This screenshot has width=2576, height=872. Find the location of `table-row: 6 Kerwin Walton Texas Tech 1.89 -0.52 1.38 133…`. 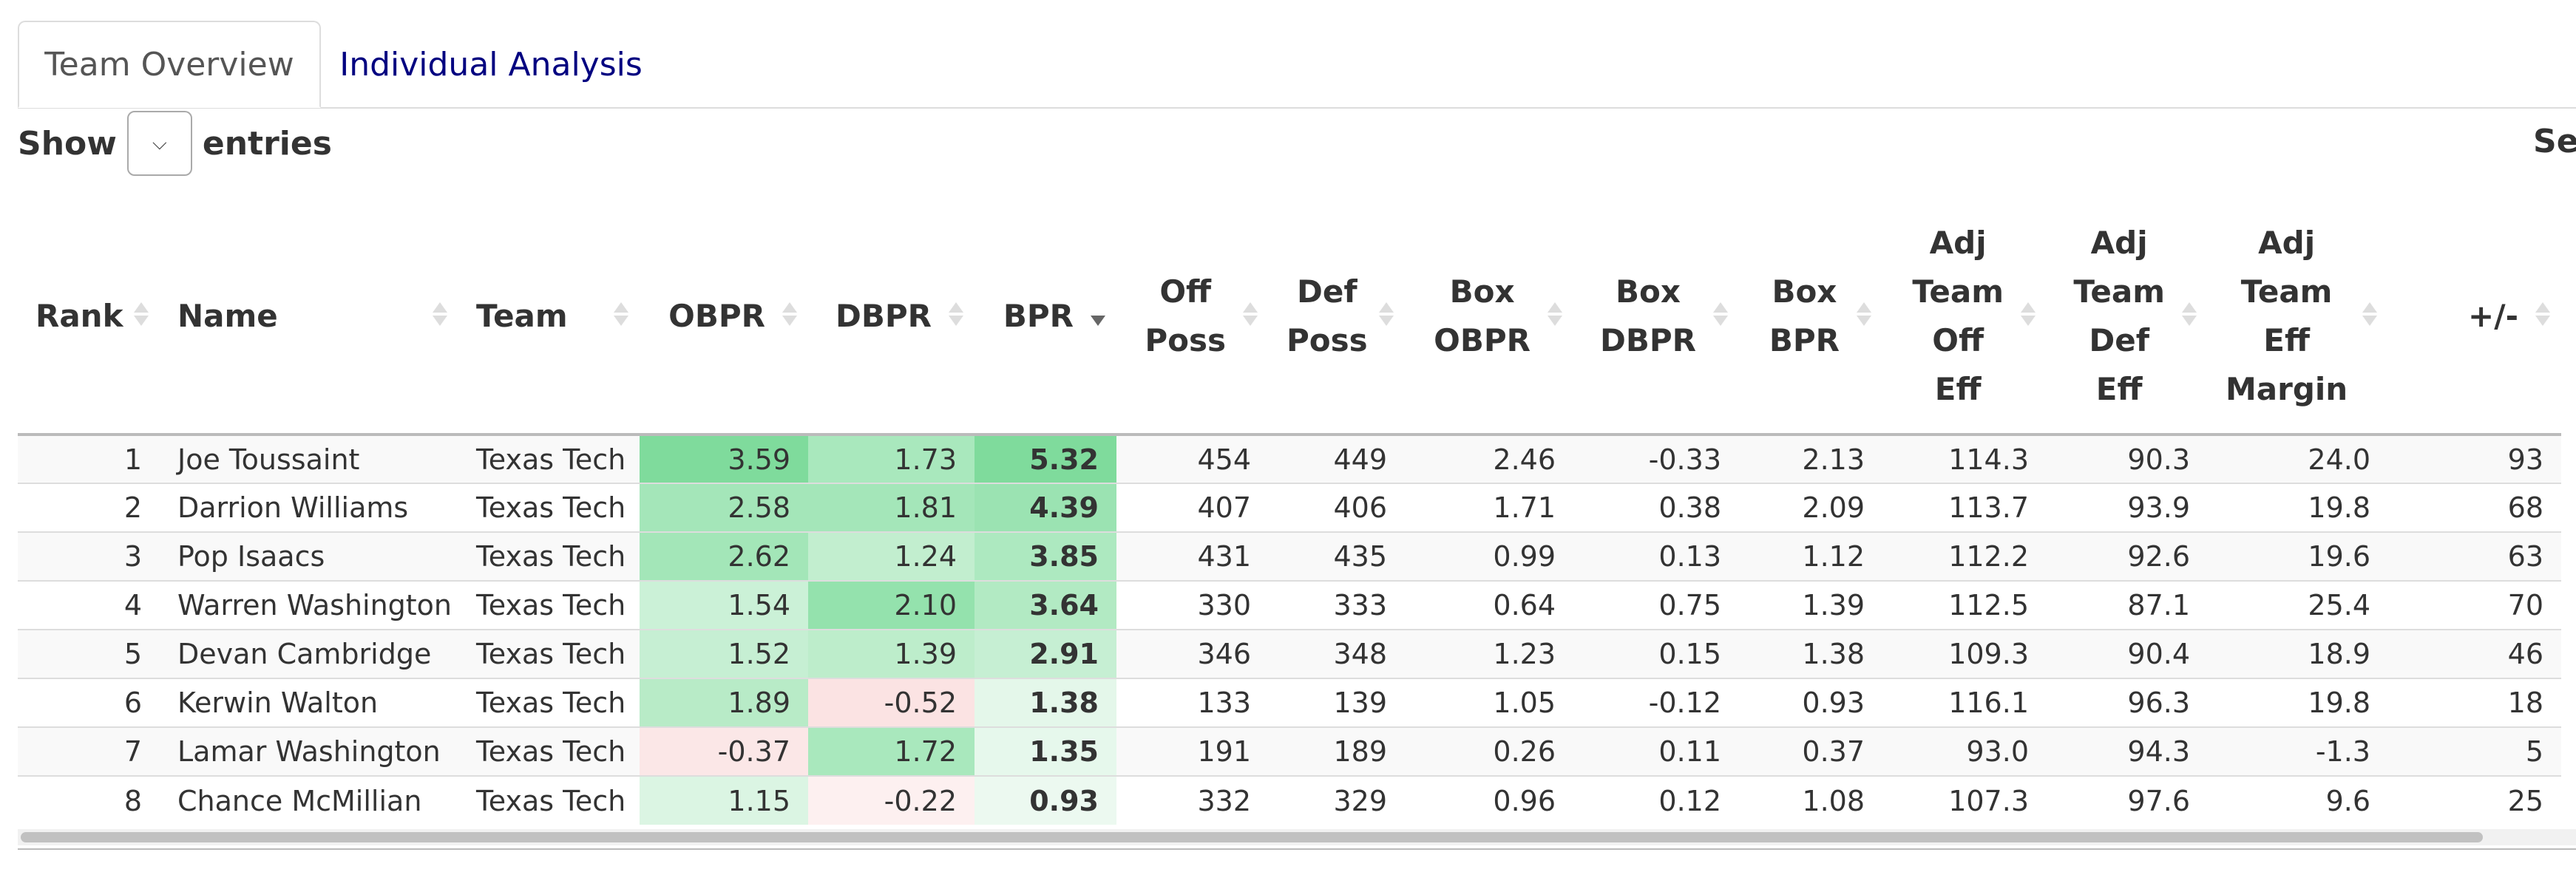

table-row: 6 Kerwin Walton Texas Tech 1.89 -0.52 1.38 133… is located at coordinates (1289, 702).